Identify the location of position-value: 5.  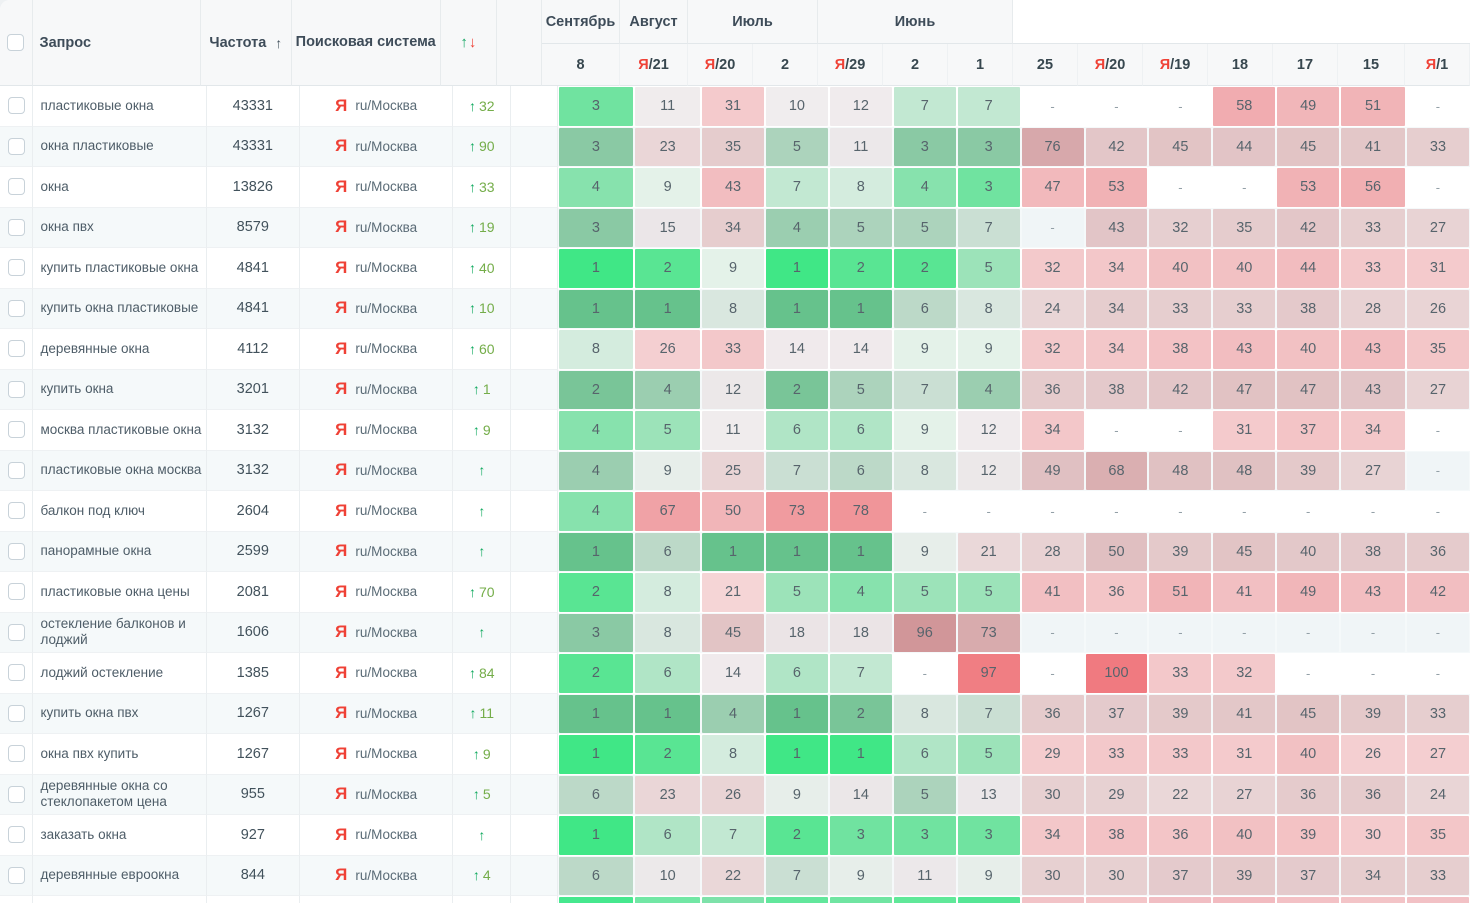
(924, 227).